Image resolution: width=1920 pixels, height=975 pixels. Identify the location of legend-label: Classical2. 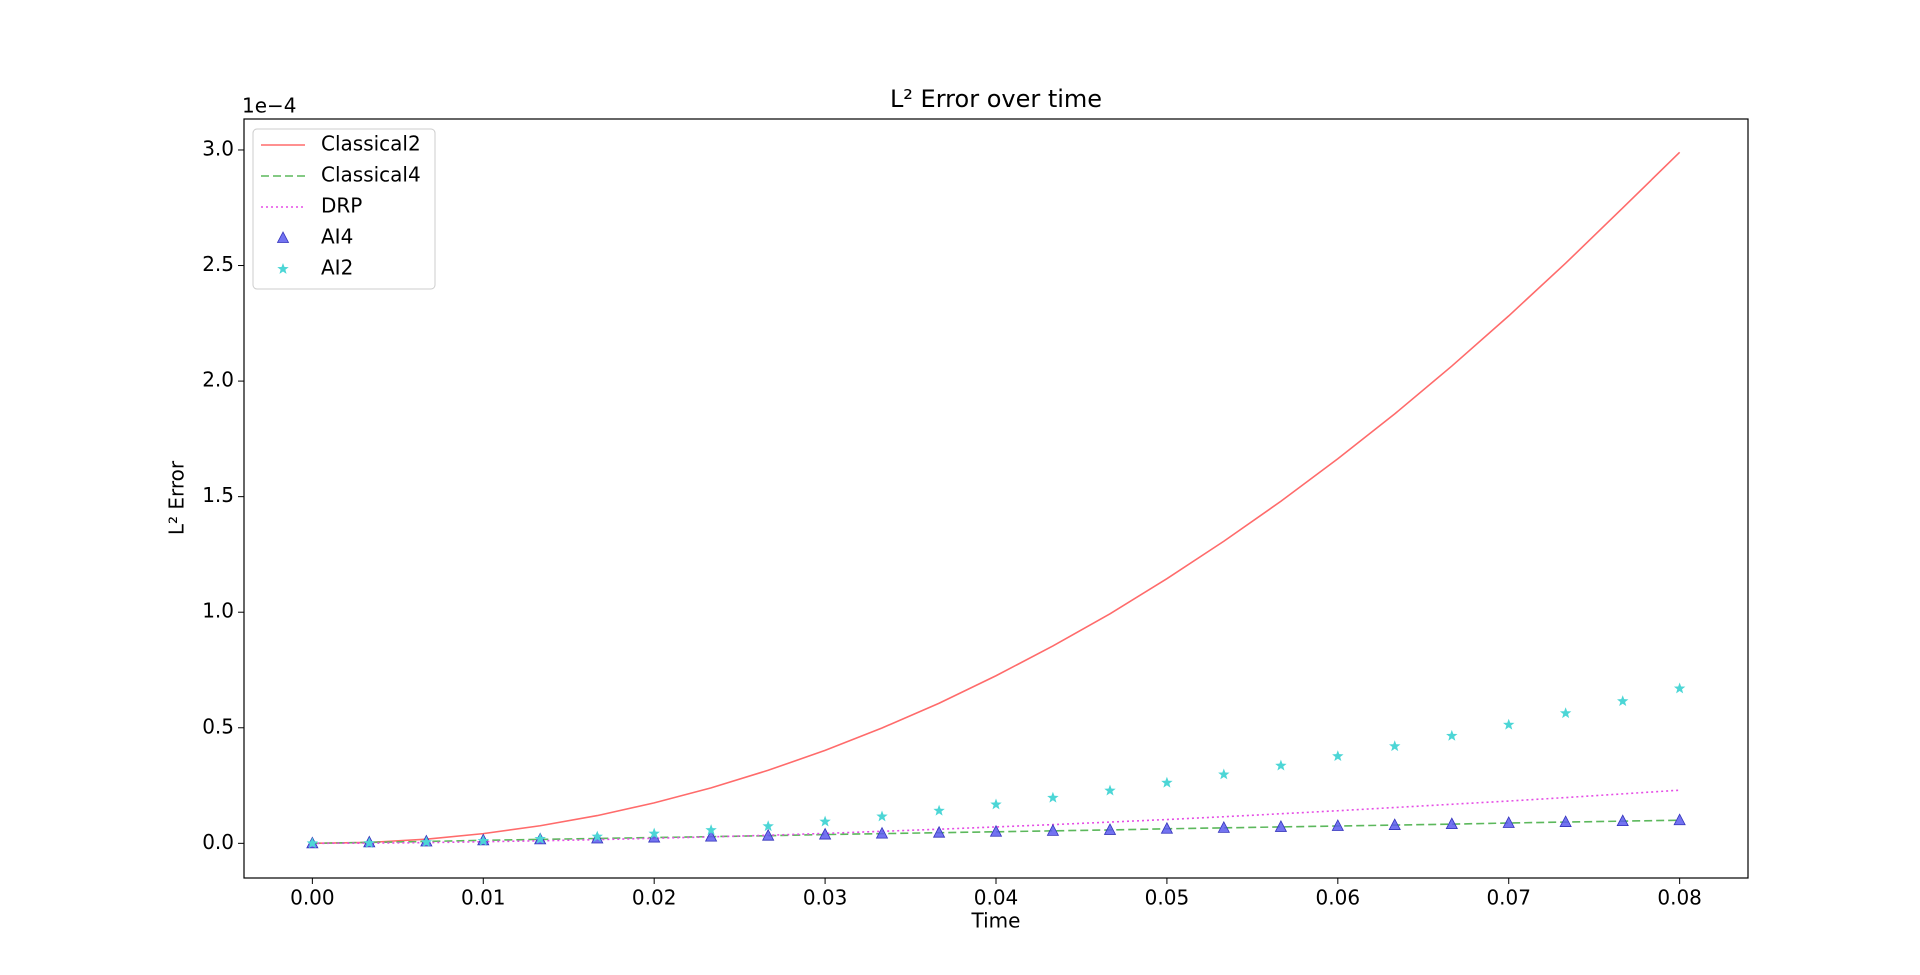
(371, 144).